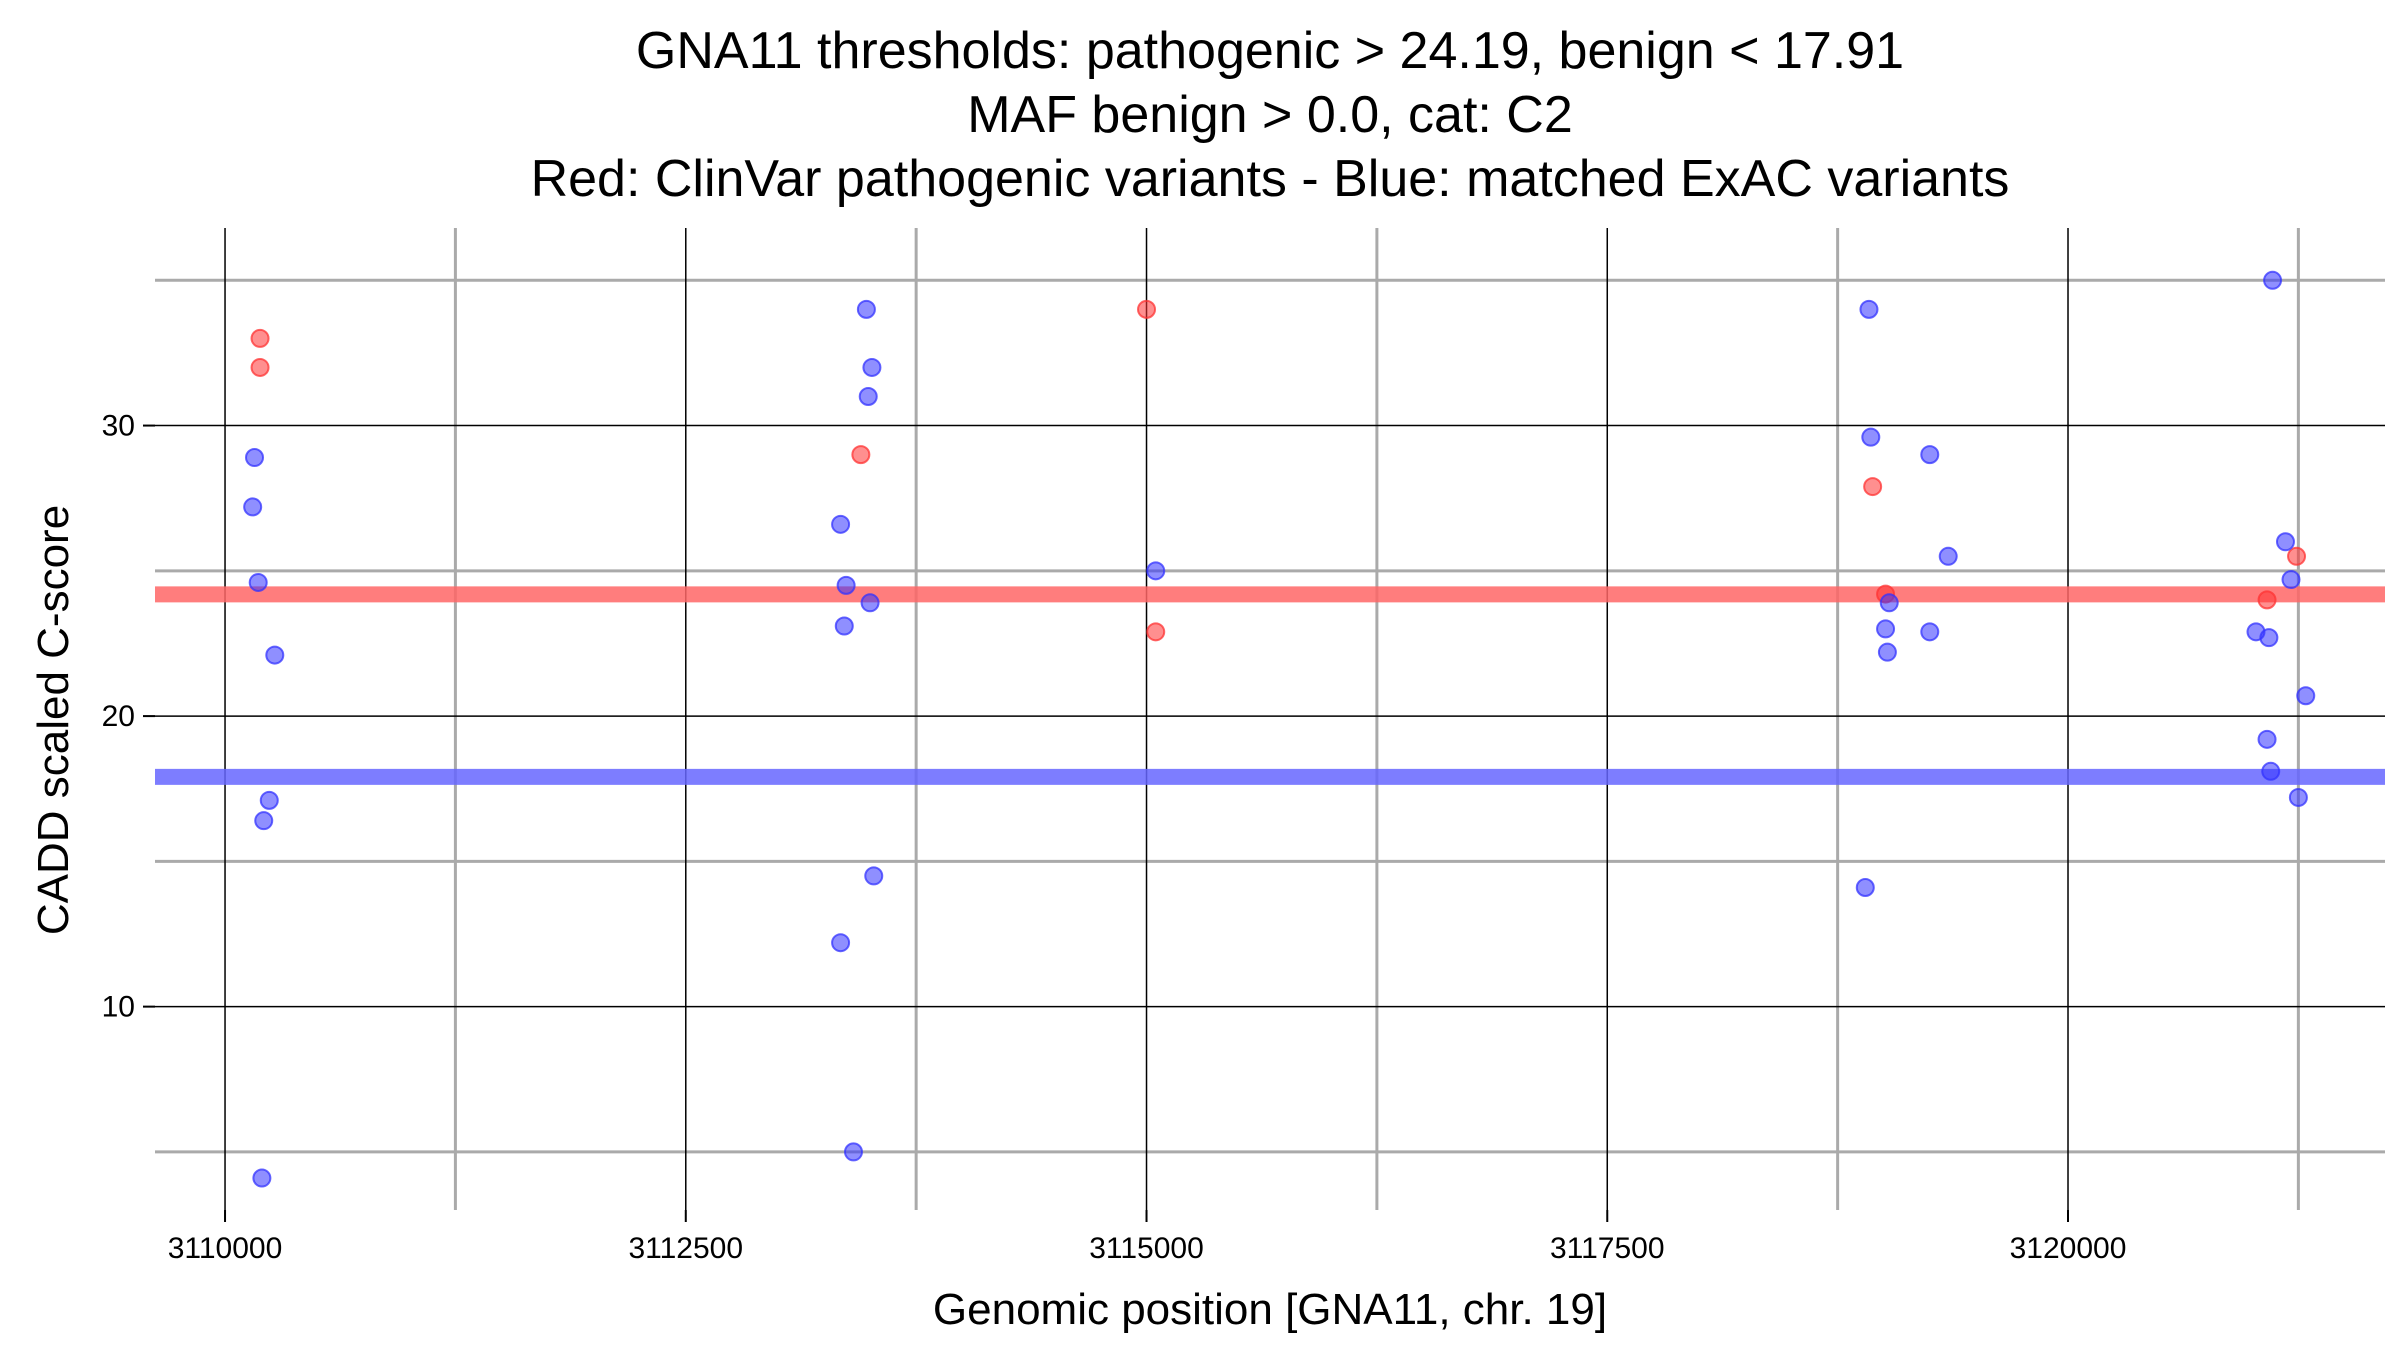 Image resolution: width=2400 pixels, height=1350 pixels. What do you see at coordinates (685, 1248) in the screenshot?
I see `x-tick-label: 3112500` at bounding box center [685, 1248].